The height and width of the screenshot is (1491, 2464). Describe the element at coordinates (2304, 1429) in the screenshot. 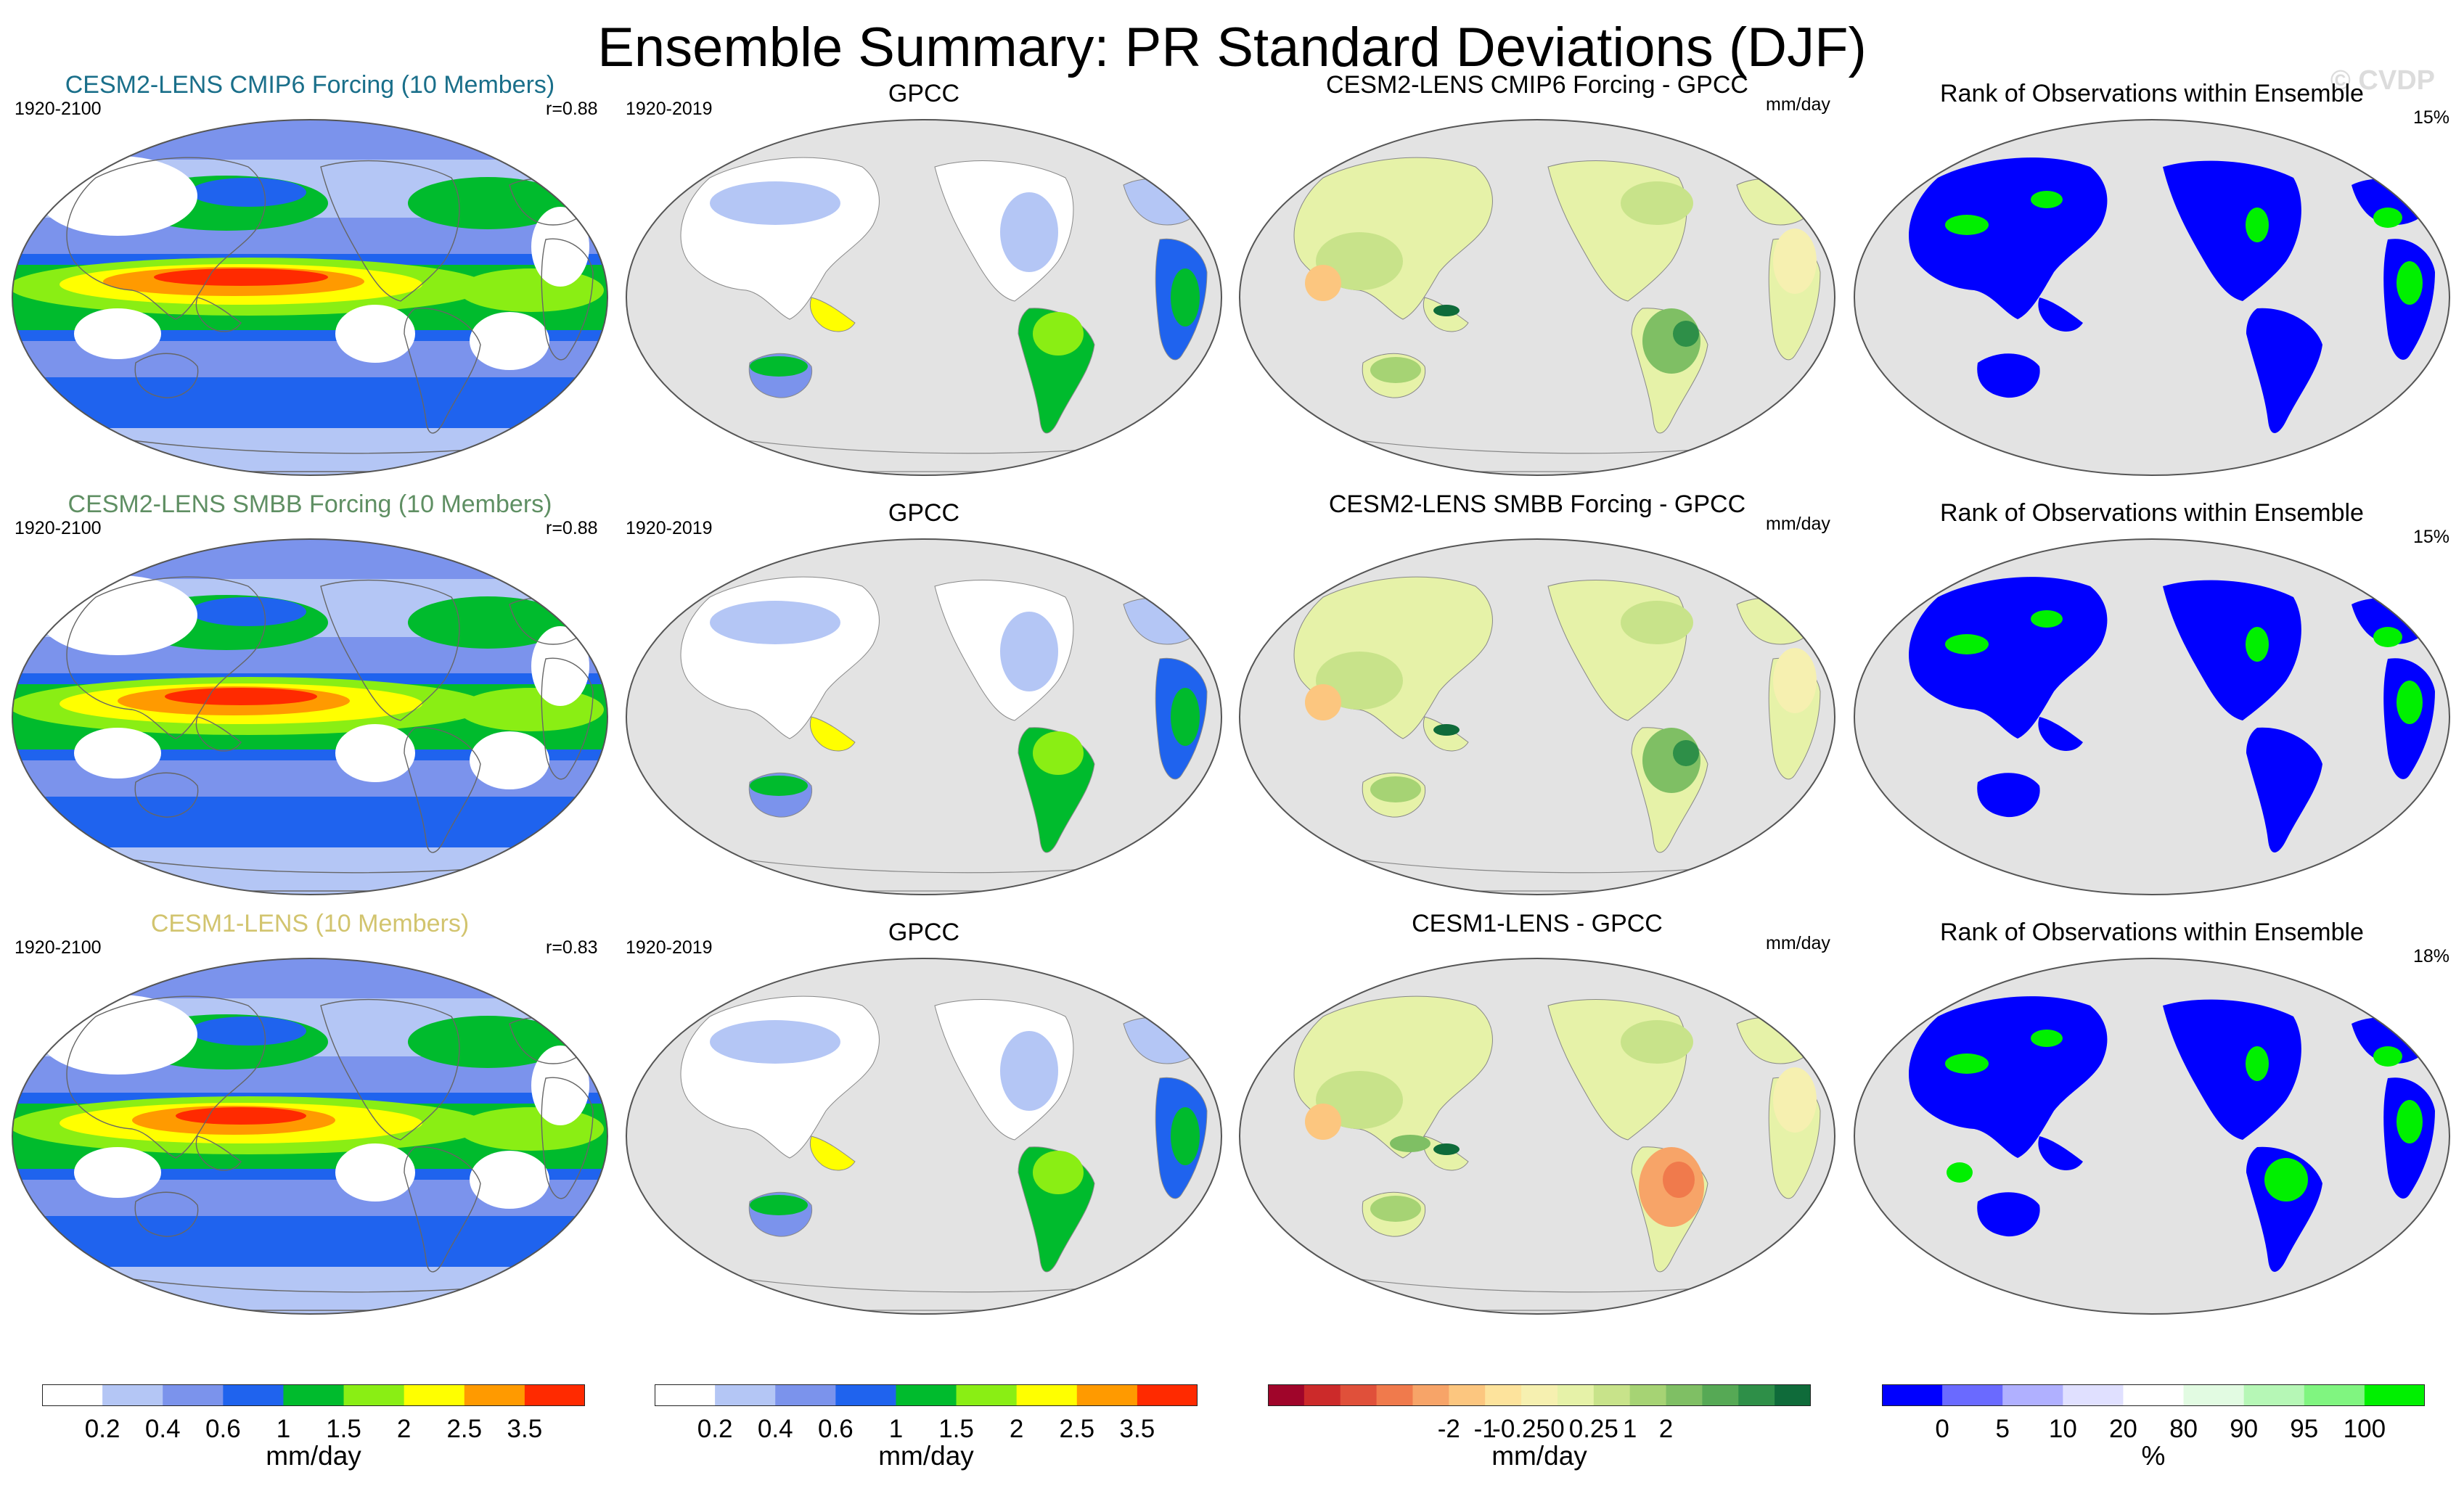

I see `colorbar-tick-label: 95` at that location.